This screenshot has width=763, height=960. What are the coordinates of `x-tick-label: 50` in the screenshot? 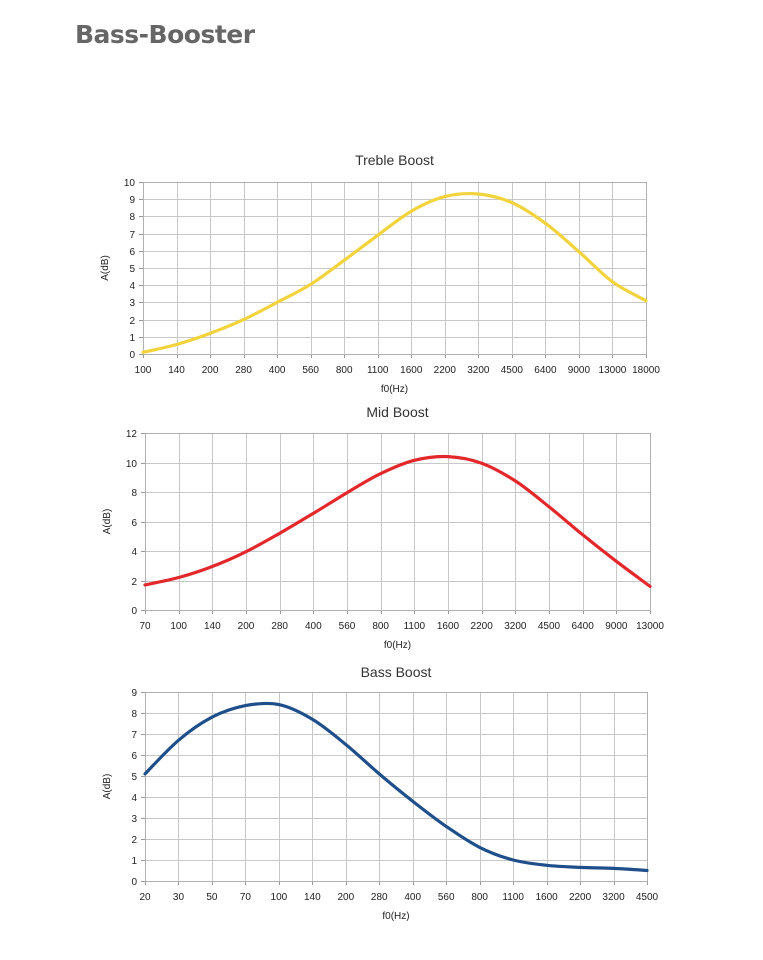 It's located at (212, 897).